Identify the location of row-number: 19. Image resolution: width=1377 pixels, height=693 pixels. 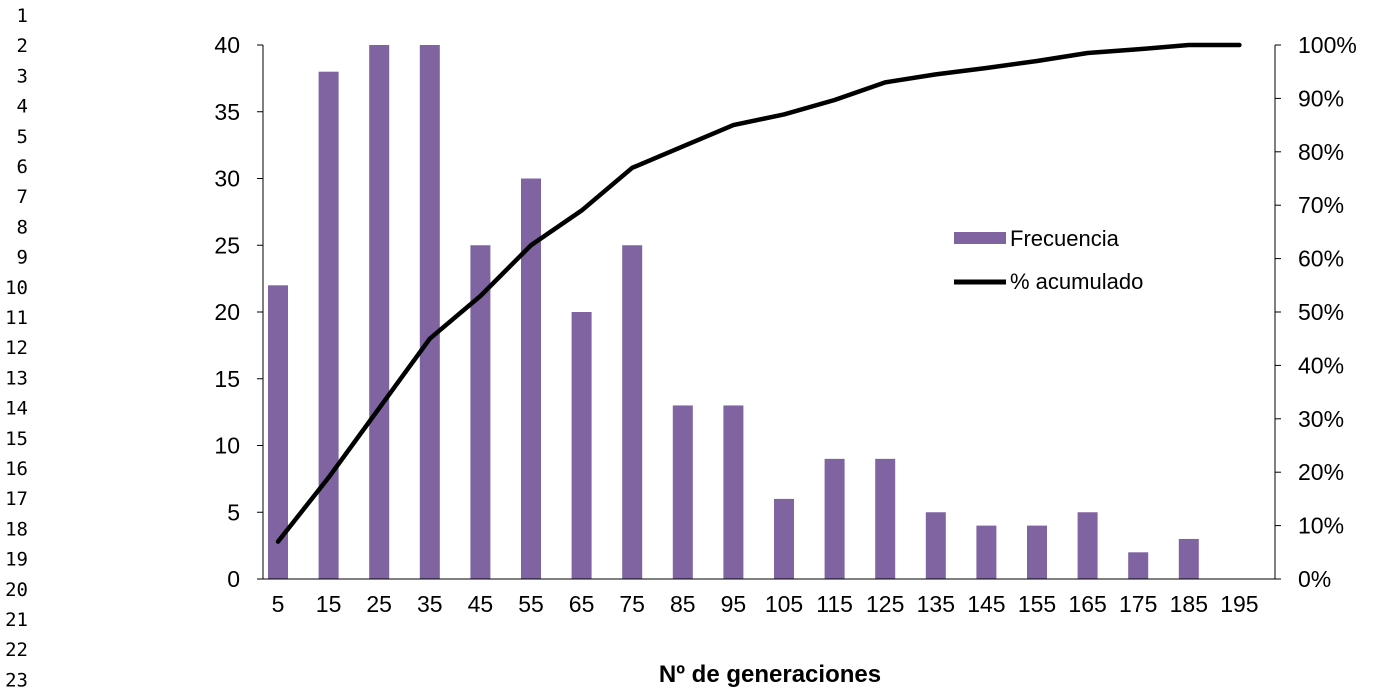
(16, 560).